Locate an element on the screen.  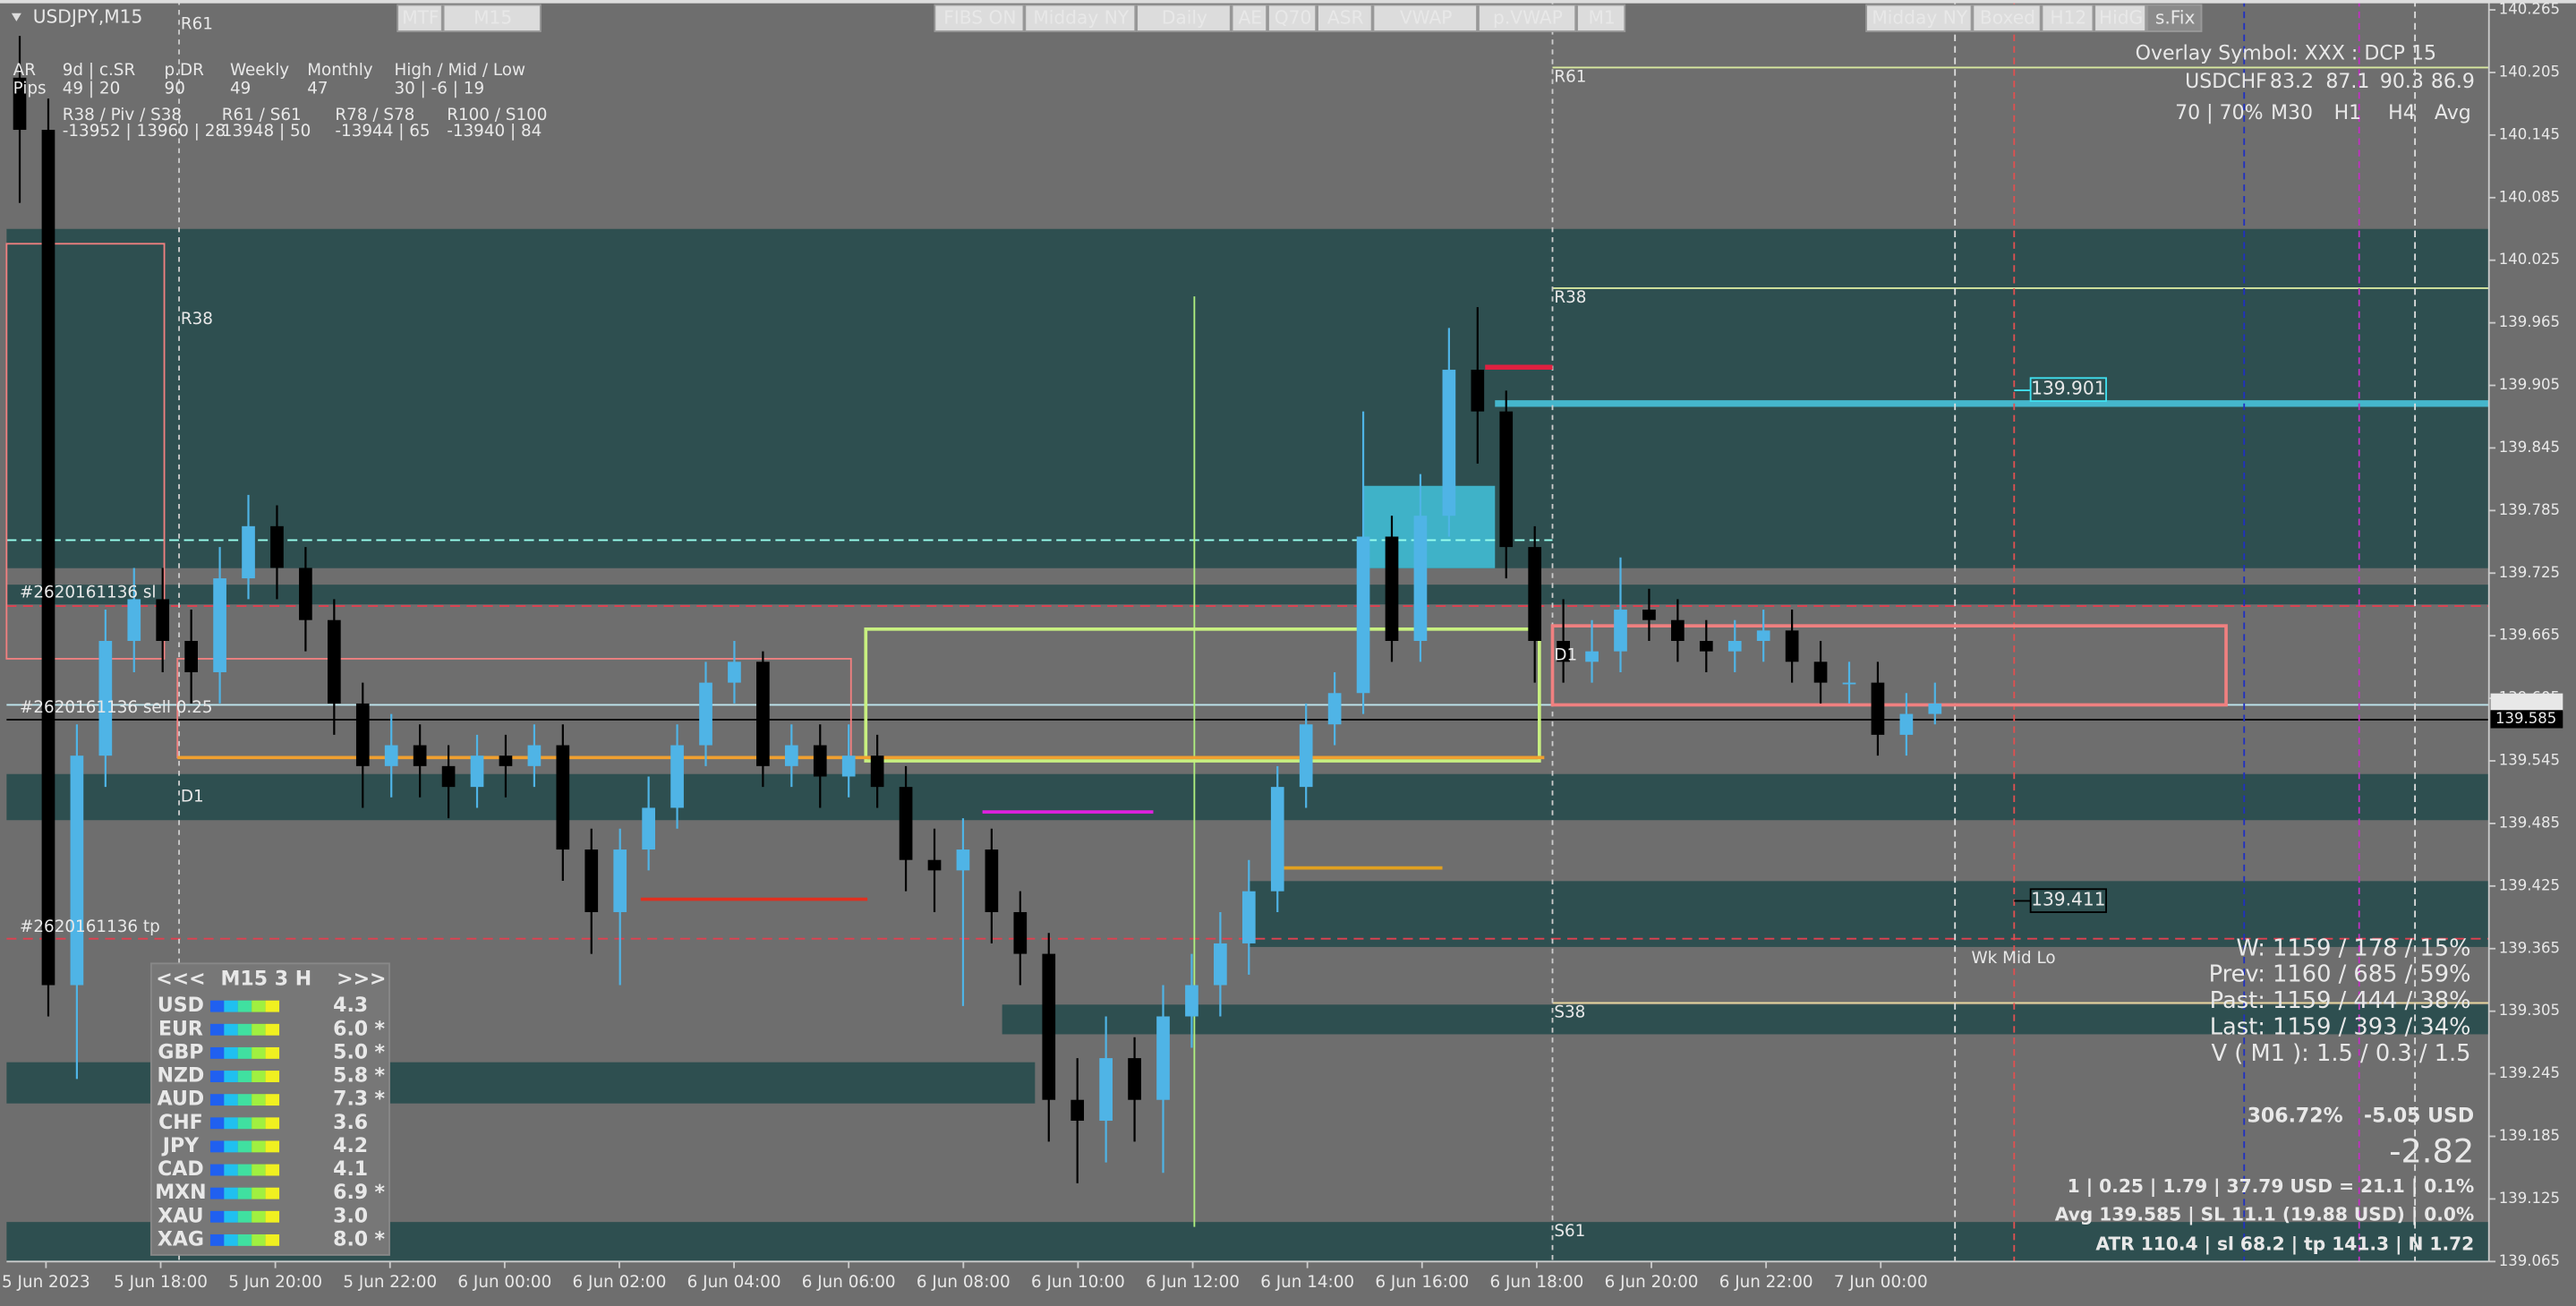
y-tick-label: 139.425 is located at coordinates (2529, 884).